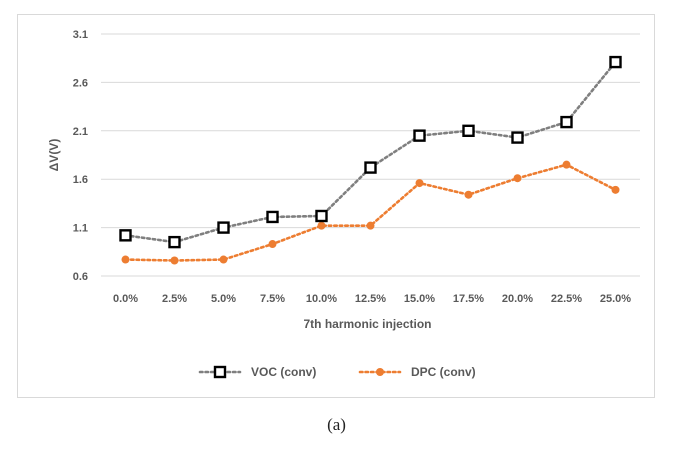  I want to click on x-tick-label: 7.5%, so click(272, 299).